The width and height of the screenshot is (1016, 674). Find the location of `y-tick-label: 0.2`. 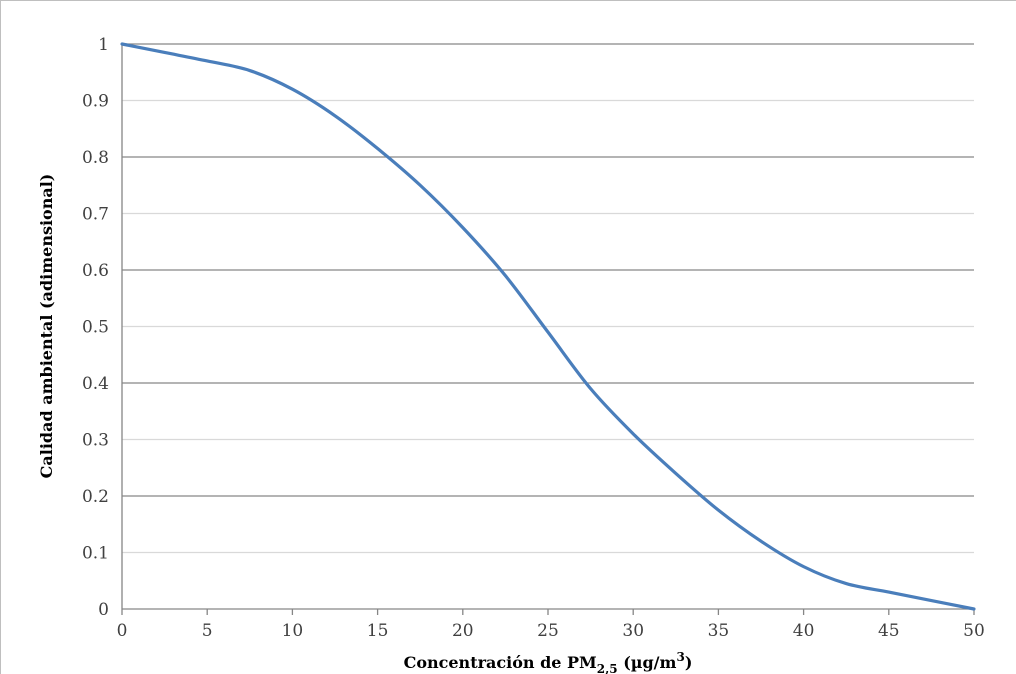

y-tick-label: 0.2 is located at coordinates (95, 497).